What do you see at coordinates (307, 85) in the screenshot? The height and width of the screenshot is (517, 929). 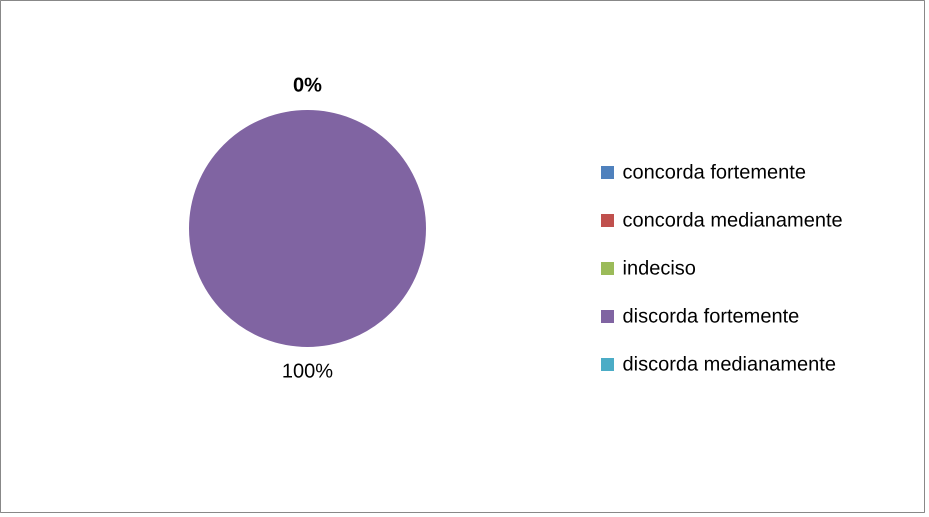 I see `text: 0%` at bounding box center [307, 85].